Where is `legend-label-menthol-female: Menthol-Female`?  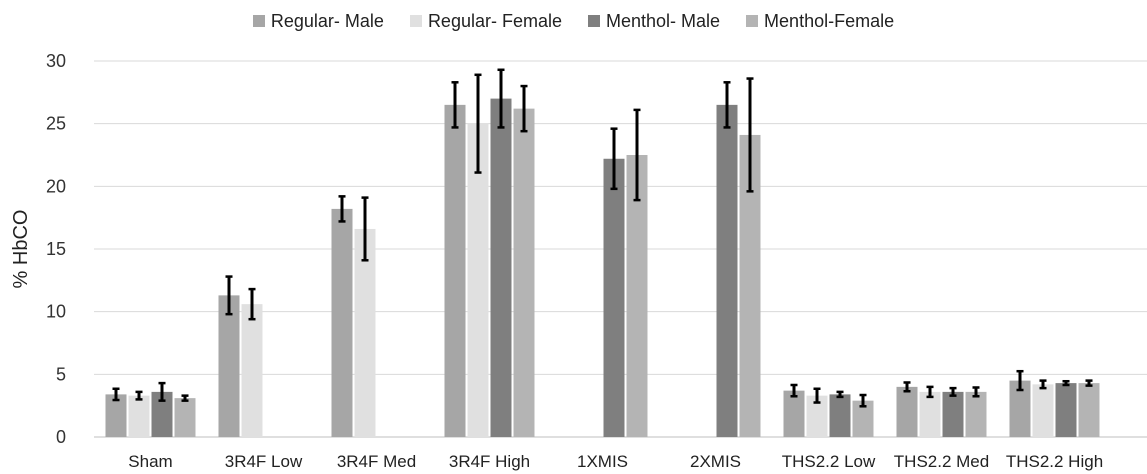
legend-label-menthol-female: Menthol-Female is located at coordinates (829, 20).